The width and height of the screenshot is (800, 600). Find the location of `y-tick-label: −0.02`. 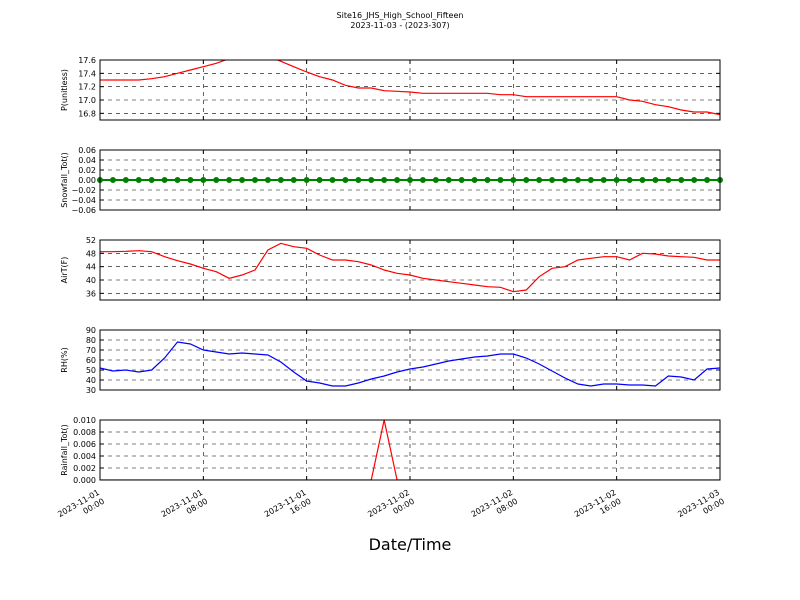

y-tick-label: −0.02 is located at coordinates (83, 190).